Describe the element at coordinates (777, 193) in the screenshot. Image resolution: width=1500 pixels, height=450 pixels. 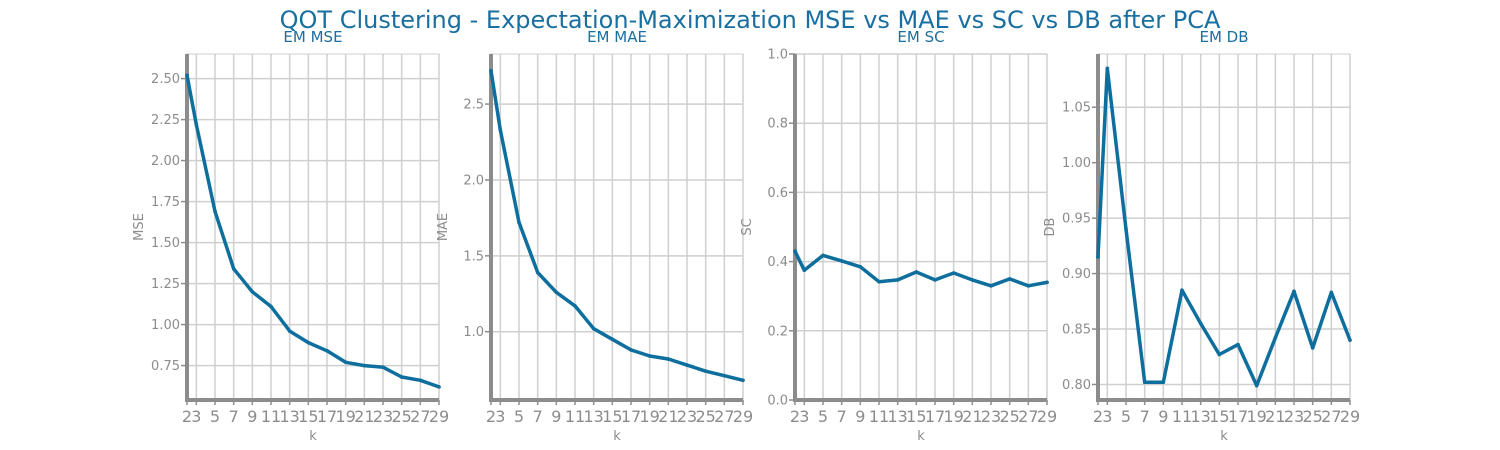
I see `y-tick-label: 0.6` at that location.